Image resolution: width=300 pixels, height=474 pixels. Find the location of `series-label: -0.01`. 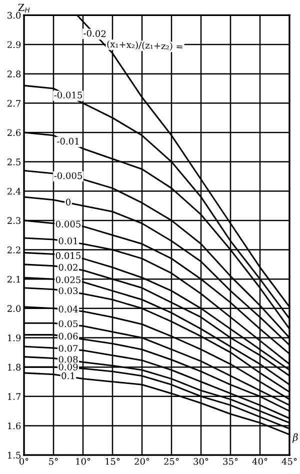

series-label: -0.01 is located at coordinates (68, 141).